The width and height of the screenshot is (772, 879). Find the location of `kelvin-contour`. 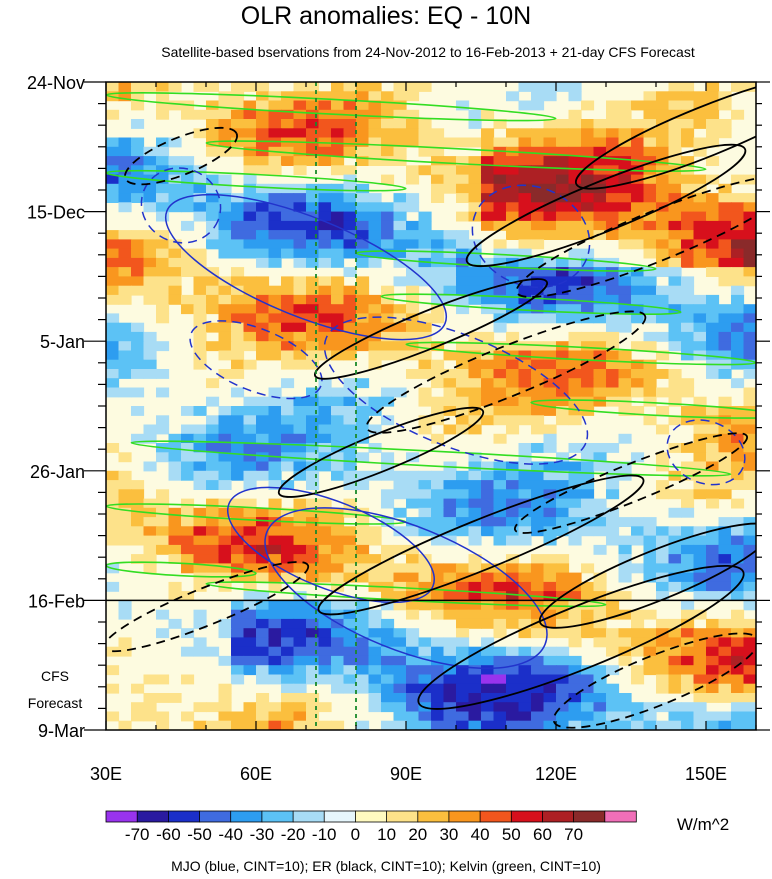

kelvin-contour is located at coordinates (643, 409).